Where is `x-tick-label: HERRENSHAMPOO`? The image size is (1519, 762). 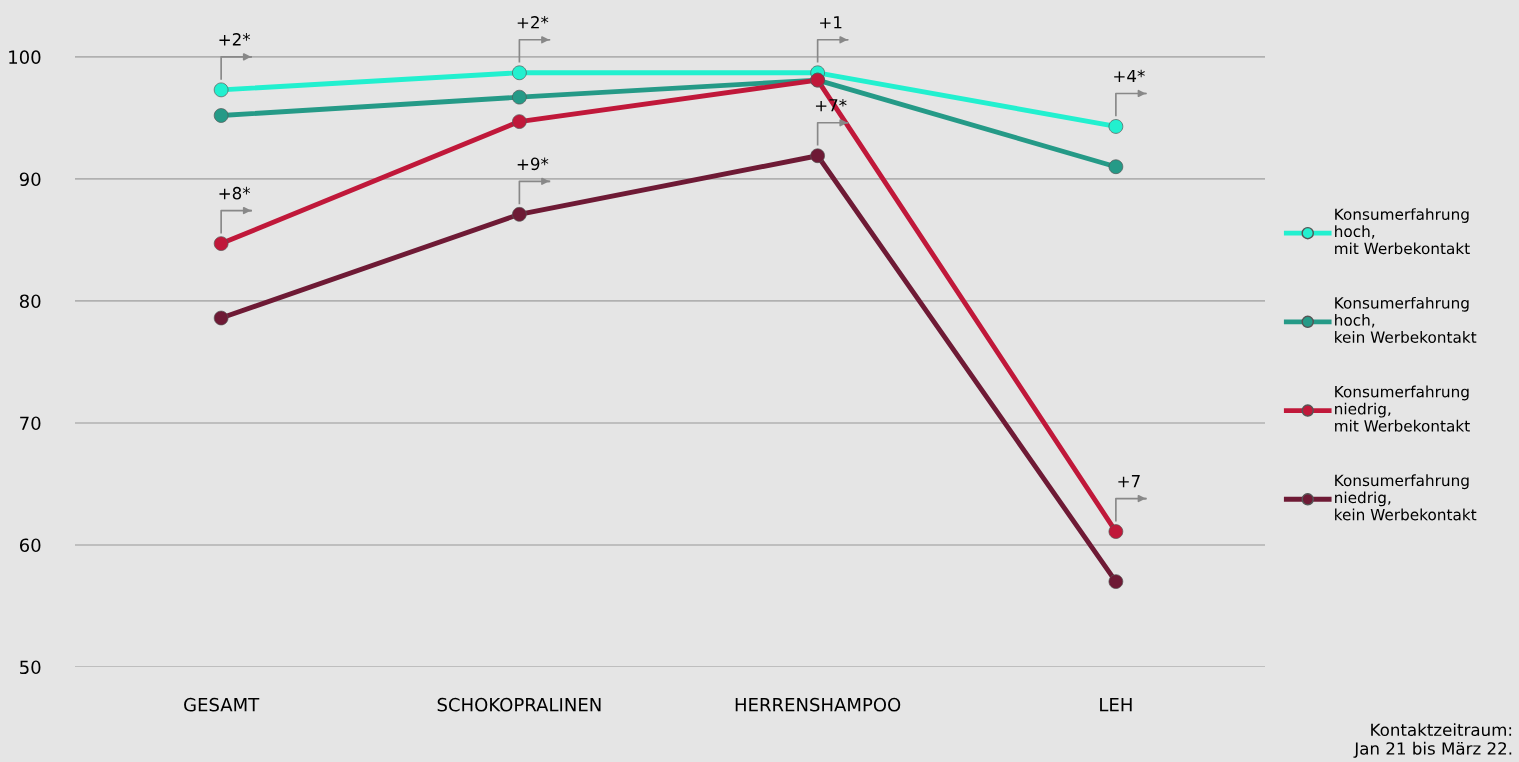 x-tick-label: HERRENSHAMPOO is located at coordinates (818, 704).